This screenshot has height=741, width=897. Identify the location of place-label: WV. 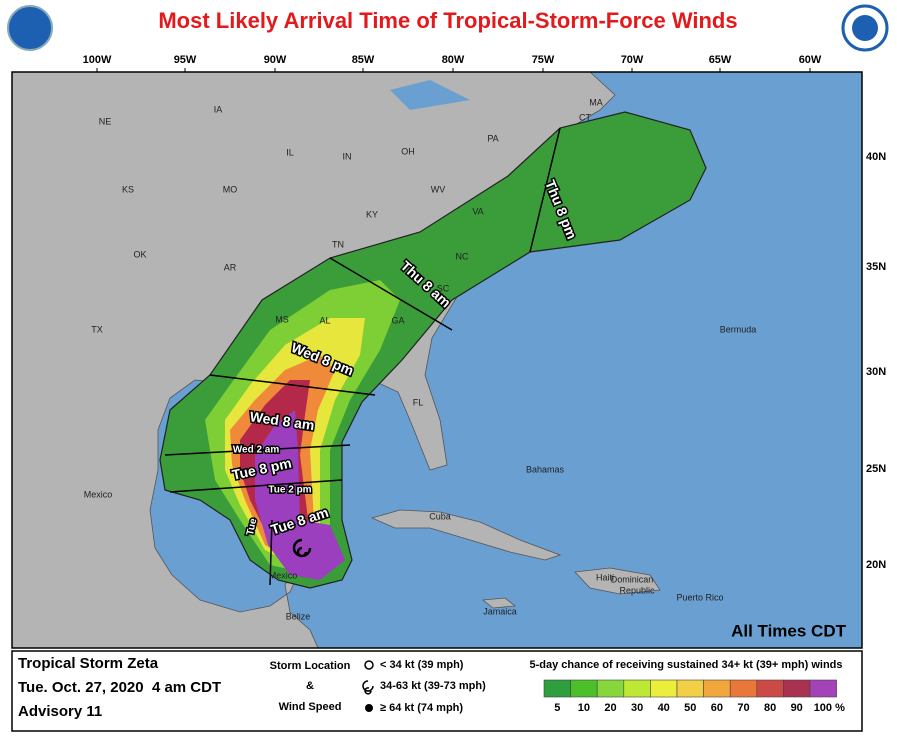
(438, 189).